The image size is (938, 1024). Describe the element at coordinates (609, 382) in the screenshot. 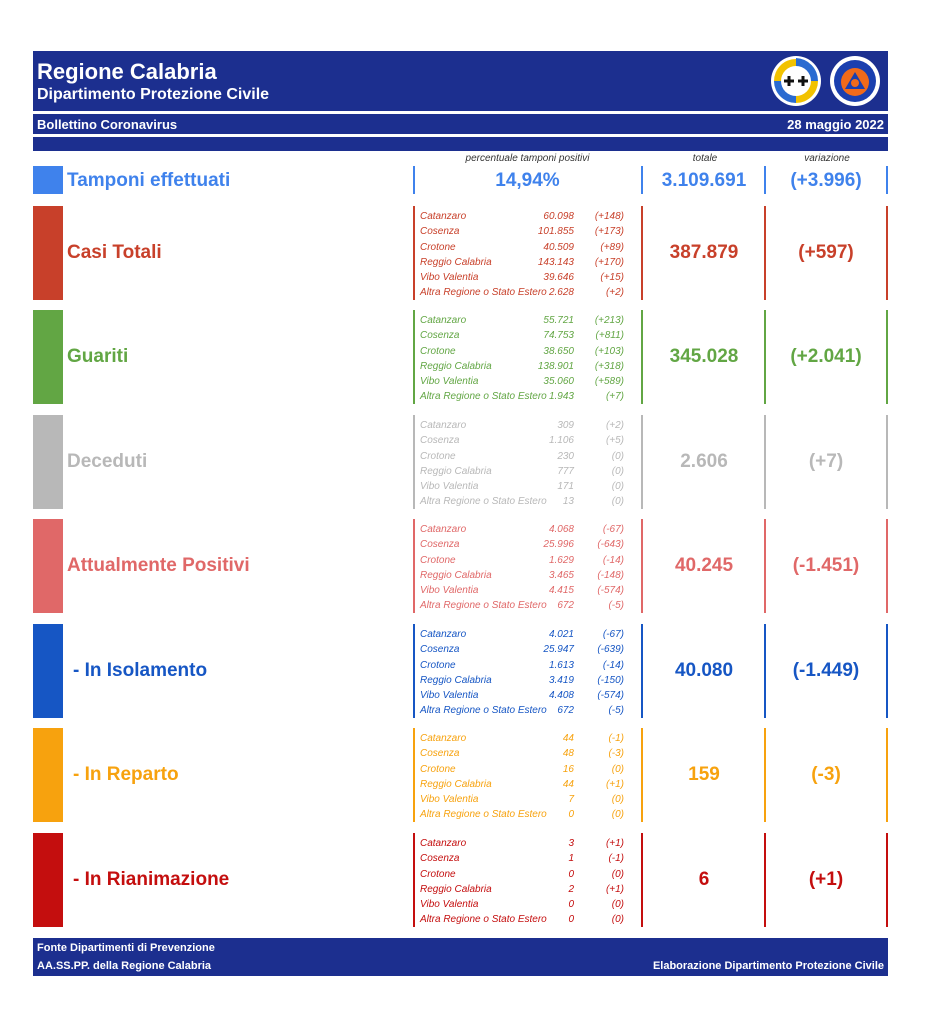

I see `province-variation: (+589)` at that location.